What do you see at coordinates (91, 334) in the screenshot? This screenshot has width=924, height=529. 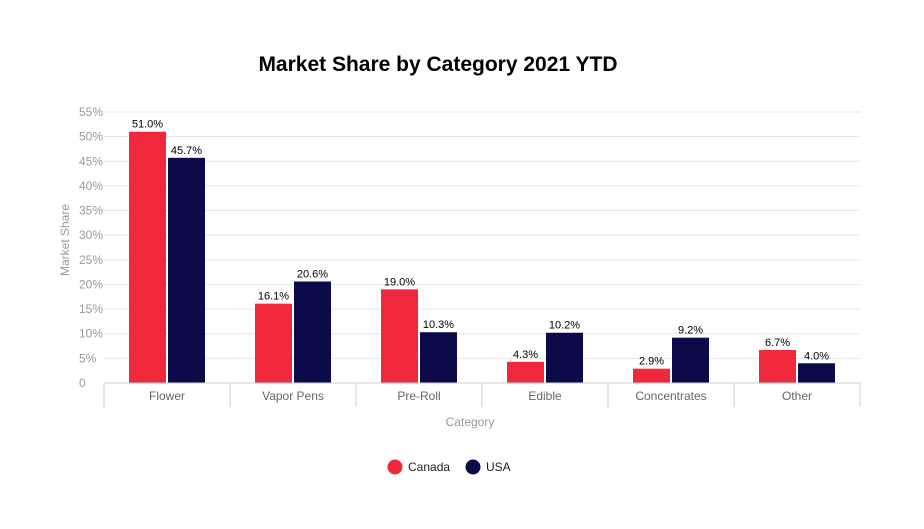 I see `y-tick-label: 10%` at bounding box center [91, 334].